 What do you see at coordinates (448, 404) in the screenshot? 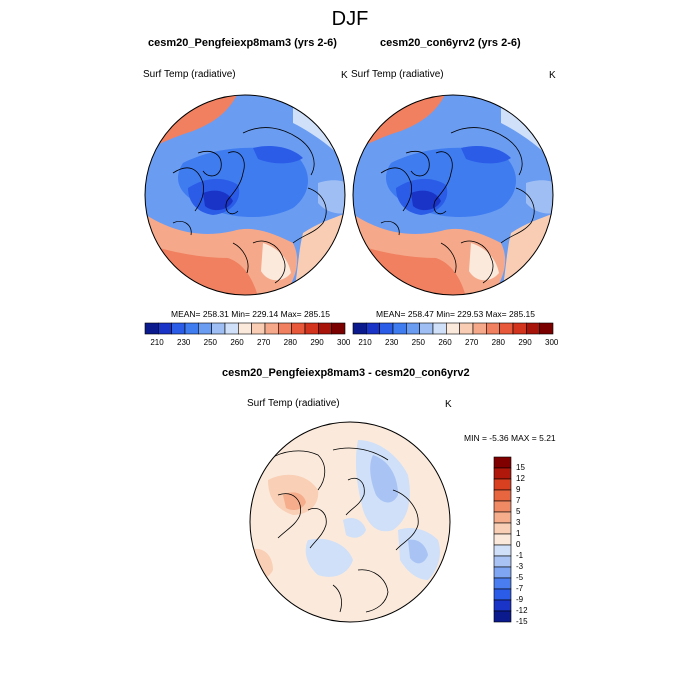
I see `diff-panel-units-label: K` at bounding box center [448, 404].